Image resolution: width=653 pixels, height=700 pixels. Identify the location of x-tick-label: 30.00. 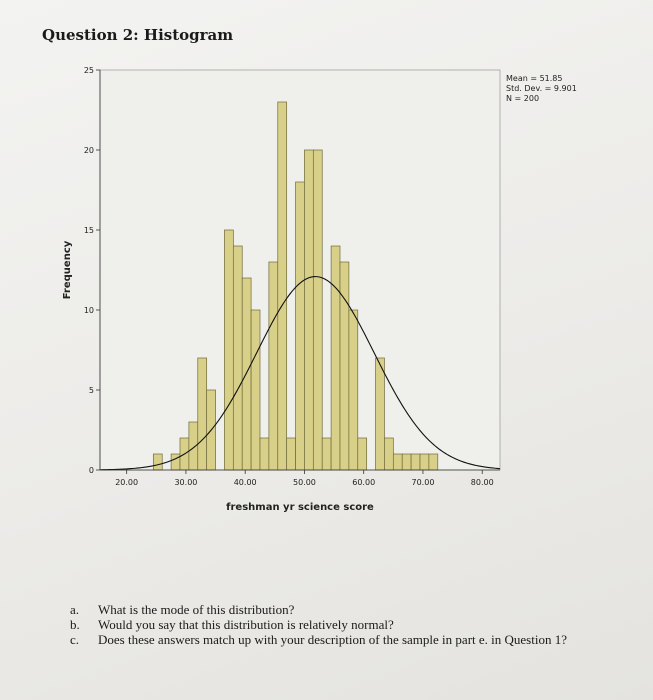
(185, 482).